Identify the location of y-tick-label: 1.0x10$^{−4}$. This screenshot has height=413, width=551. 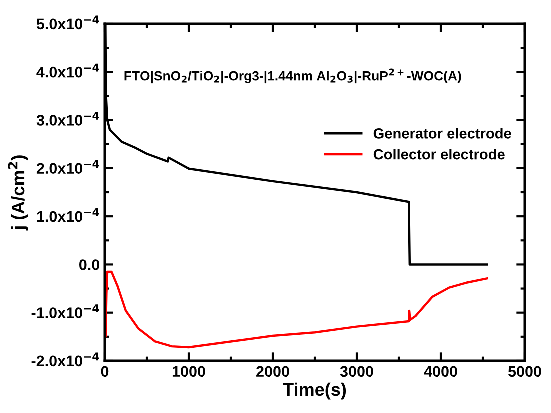
(68, 215).